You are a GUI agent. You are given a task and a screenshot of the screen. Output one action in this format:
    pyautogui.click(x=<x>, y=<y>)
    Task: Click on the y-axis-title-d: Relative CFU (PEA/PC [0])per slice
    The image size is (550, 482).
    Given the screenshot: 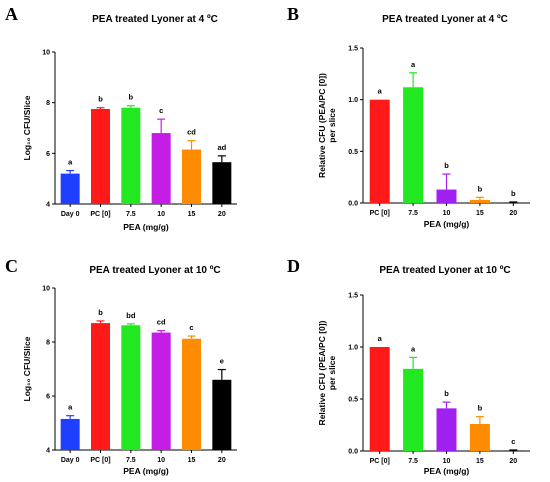 What is the action you would take?
    pyautogui.click(x=327, y=372)
    